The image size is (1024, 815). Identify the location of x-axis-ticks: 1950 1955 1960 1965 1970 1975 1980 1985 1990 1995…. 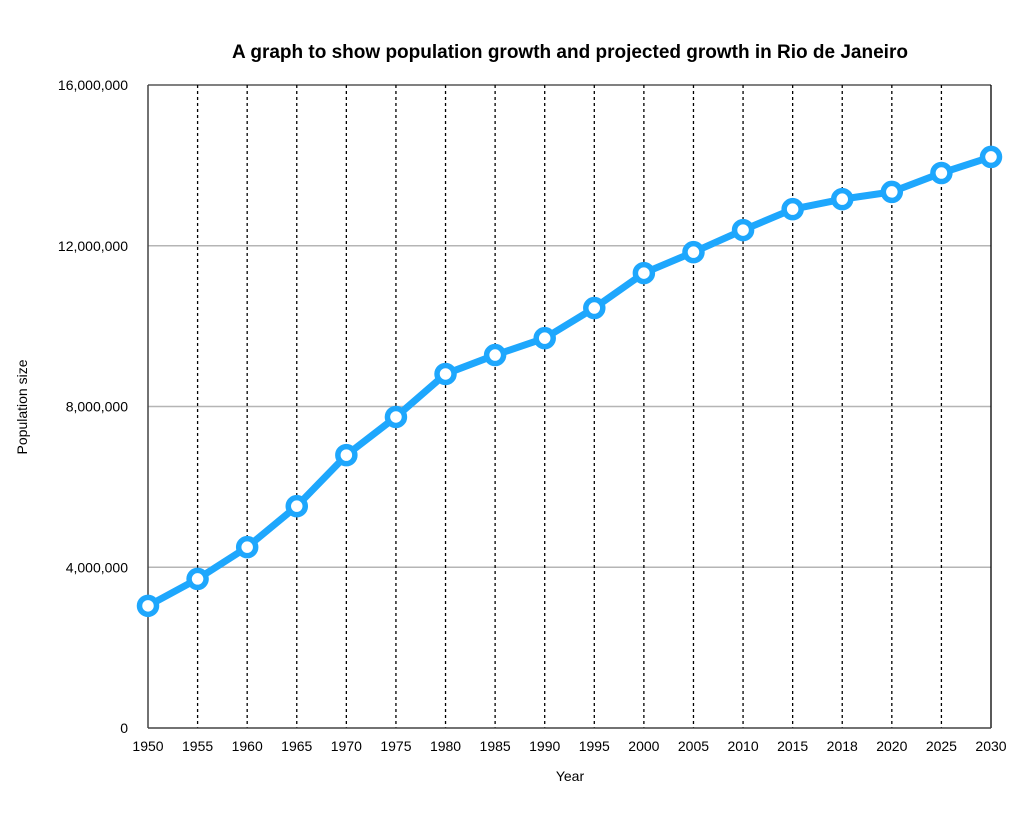
(569, 746).